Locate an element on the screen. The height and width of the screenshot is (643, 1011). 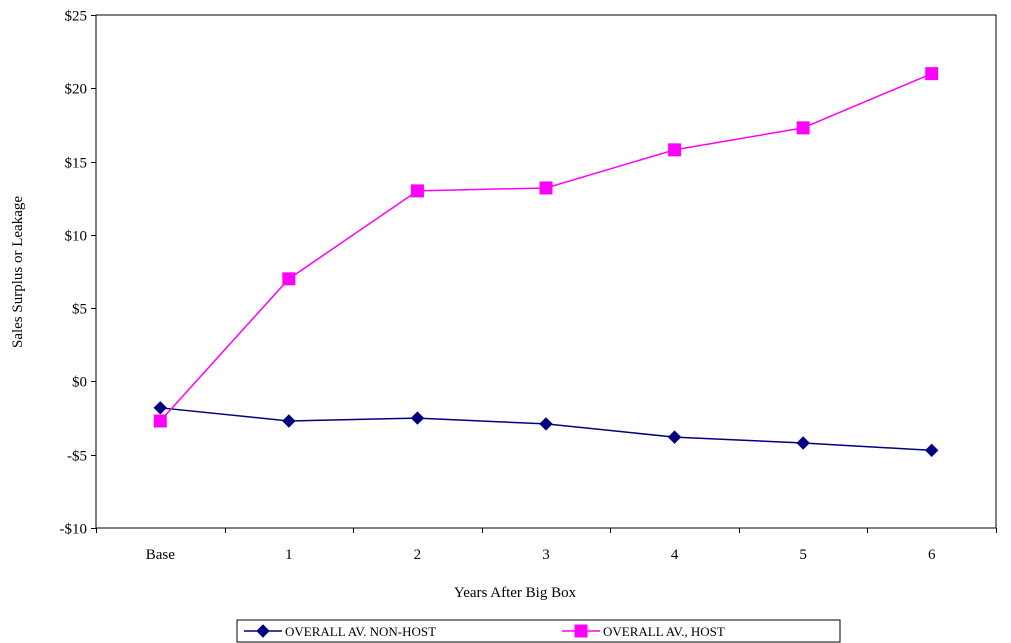
y-tick-label: $10 is located at coordinates (76, 237).